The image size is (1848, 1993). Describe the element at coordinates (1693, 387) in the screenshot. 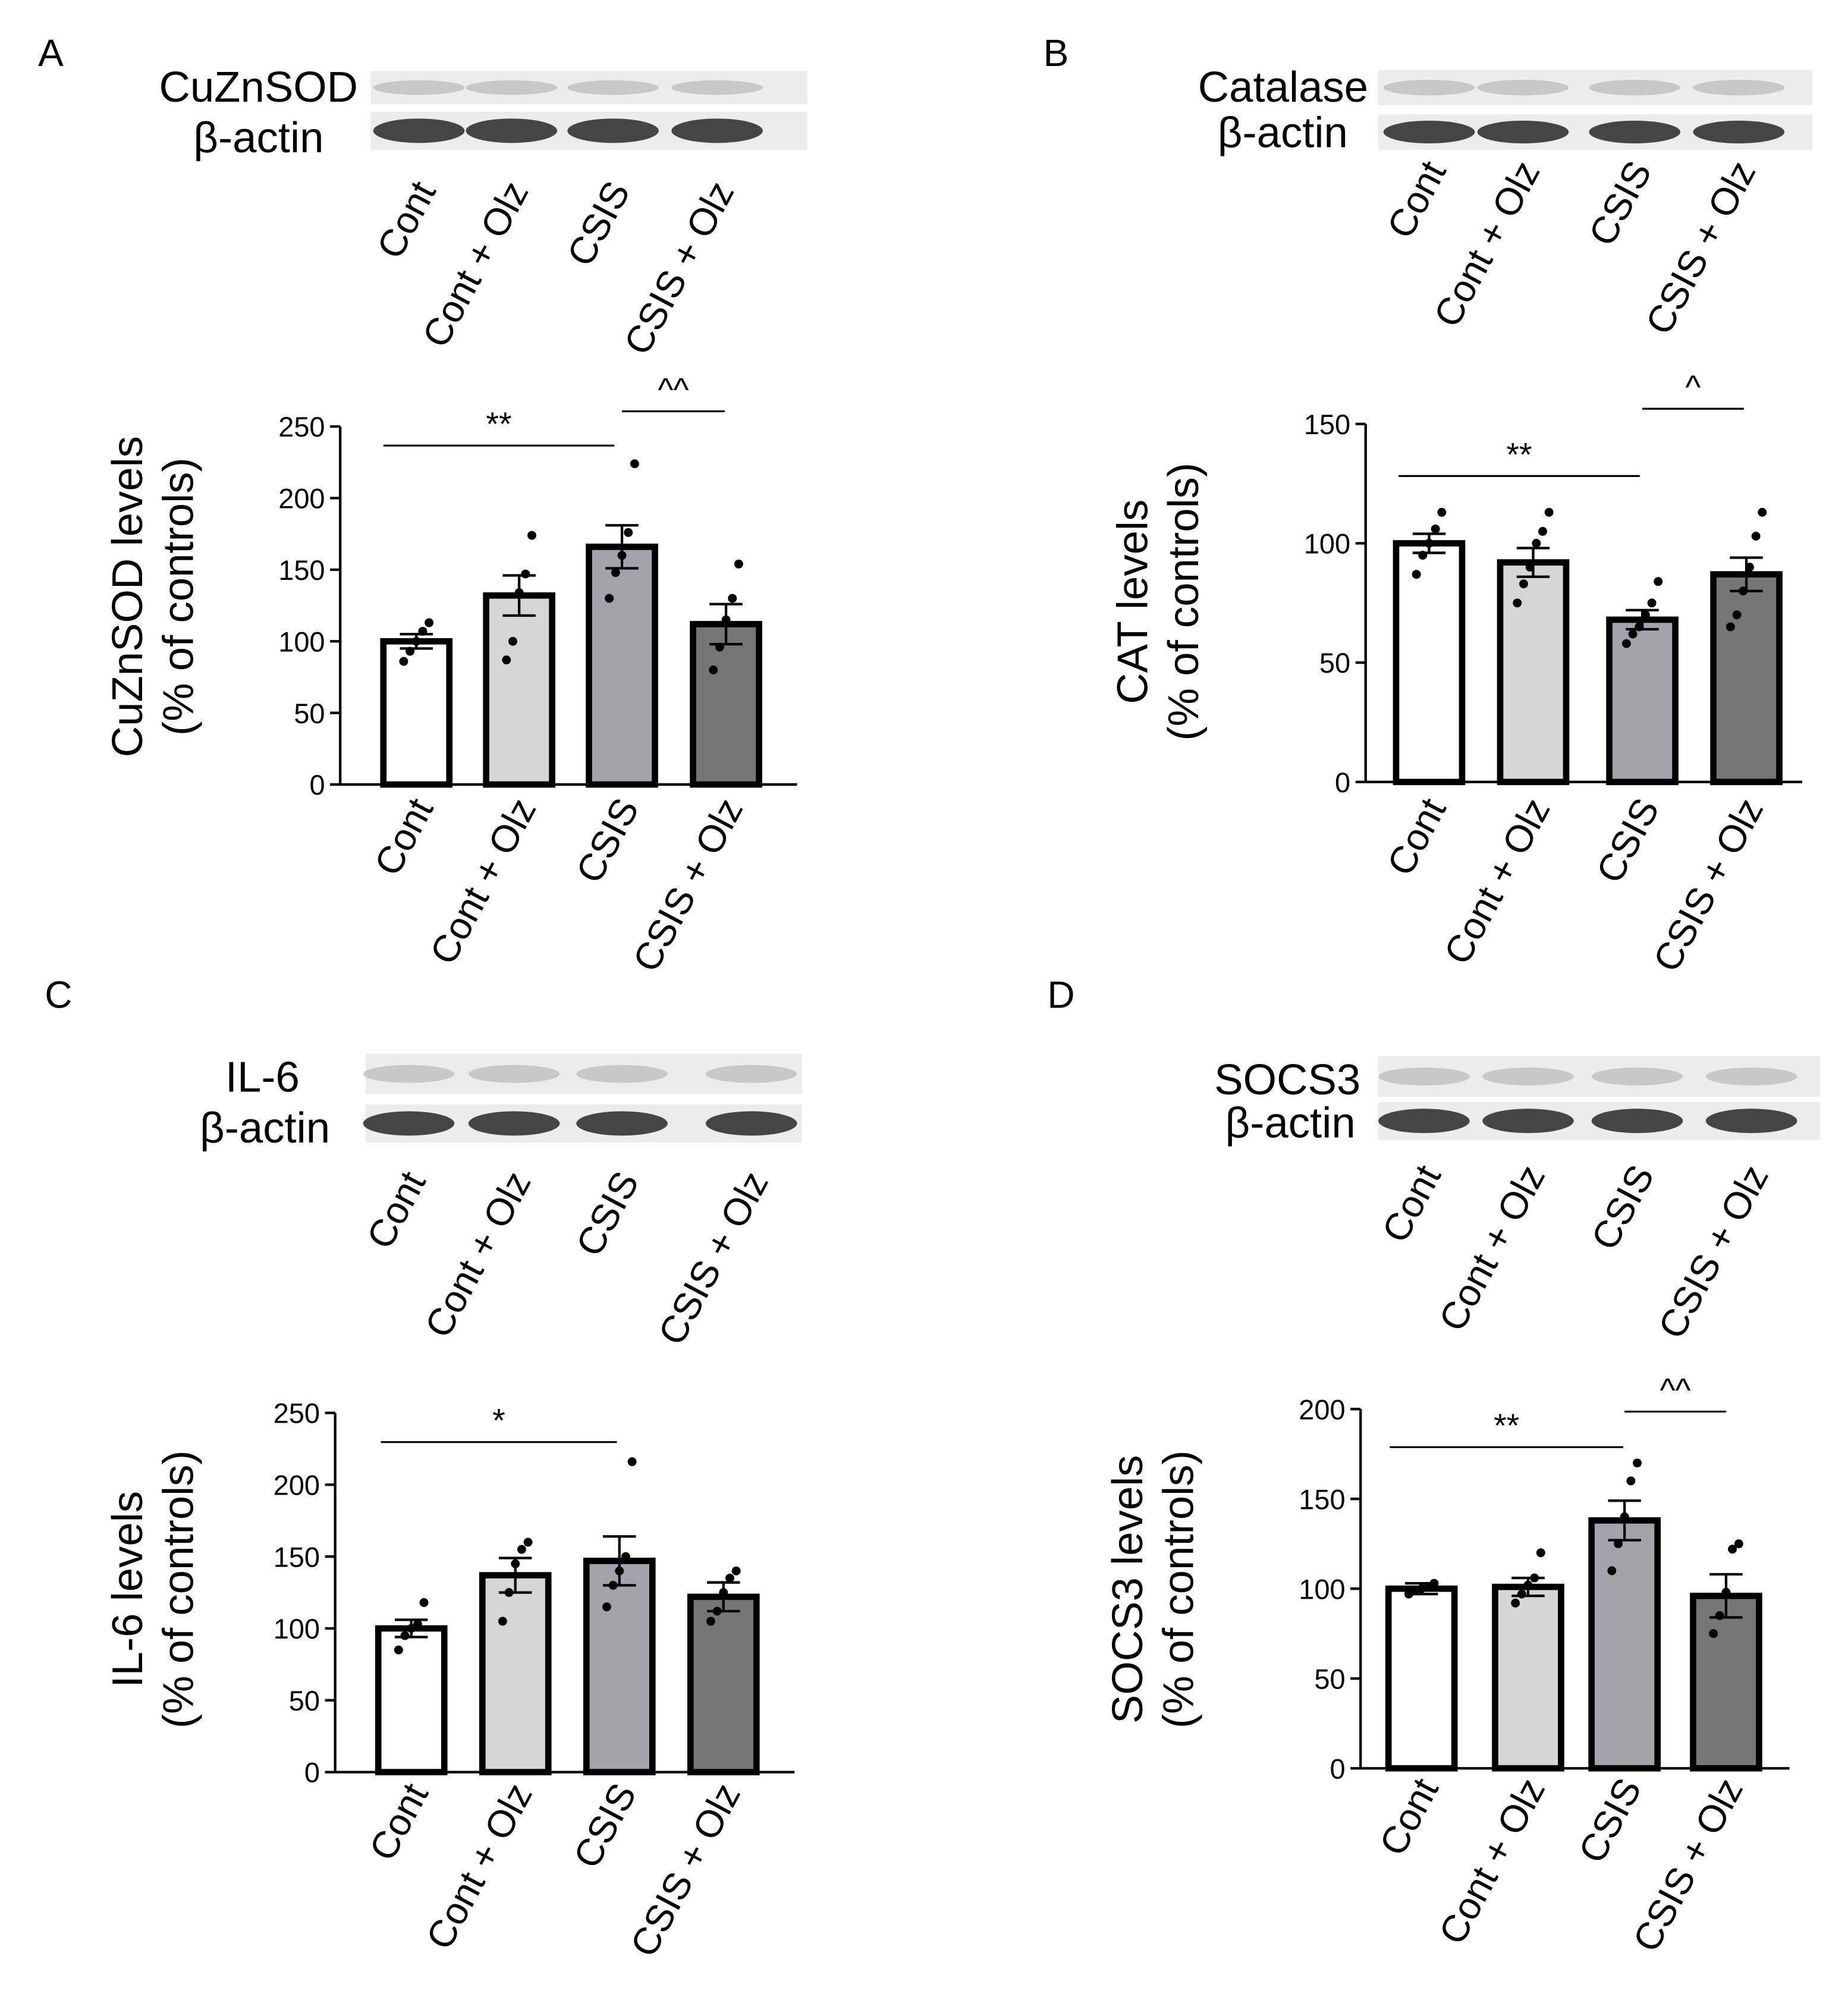

I see `significance-marker: ^` at that location.